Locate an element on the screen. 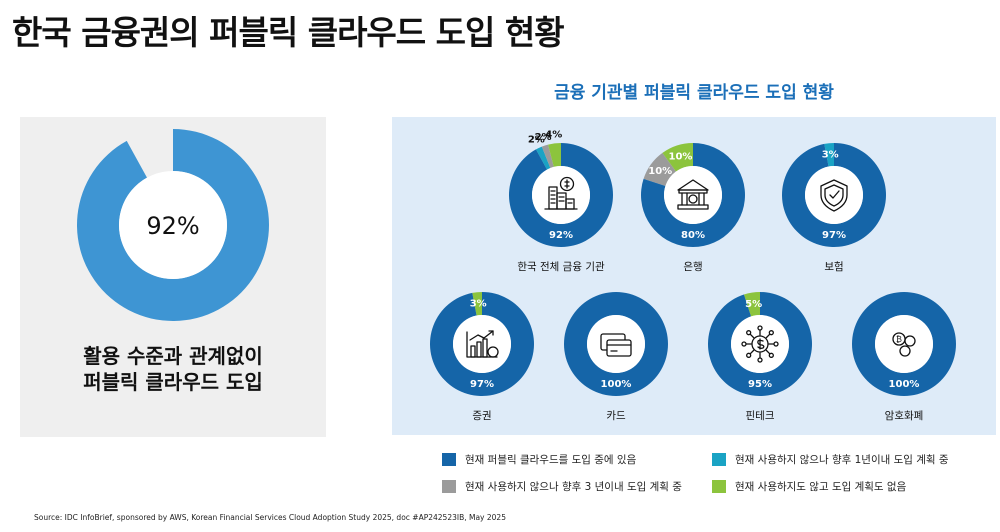  donut-value-label-plan-3y: 10% is located at coordinates (660, 171).